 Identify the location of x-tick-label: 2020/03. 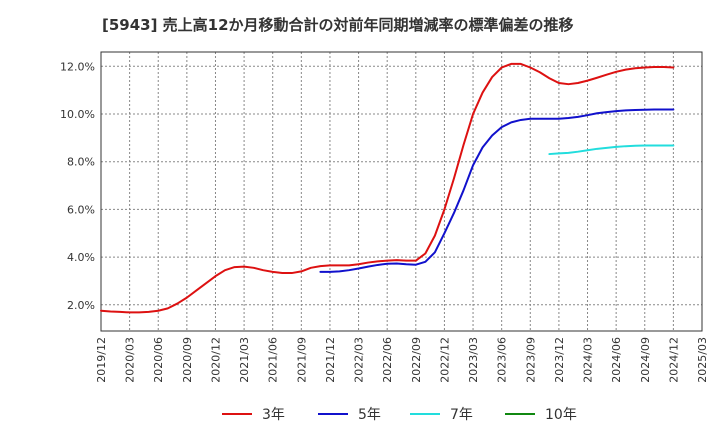
(130, 360).